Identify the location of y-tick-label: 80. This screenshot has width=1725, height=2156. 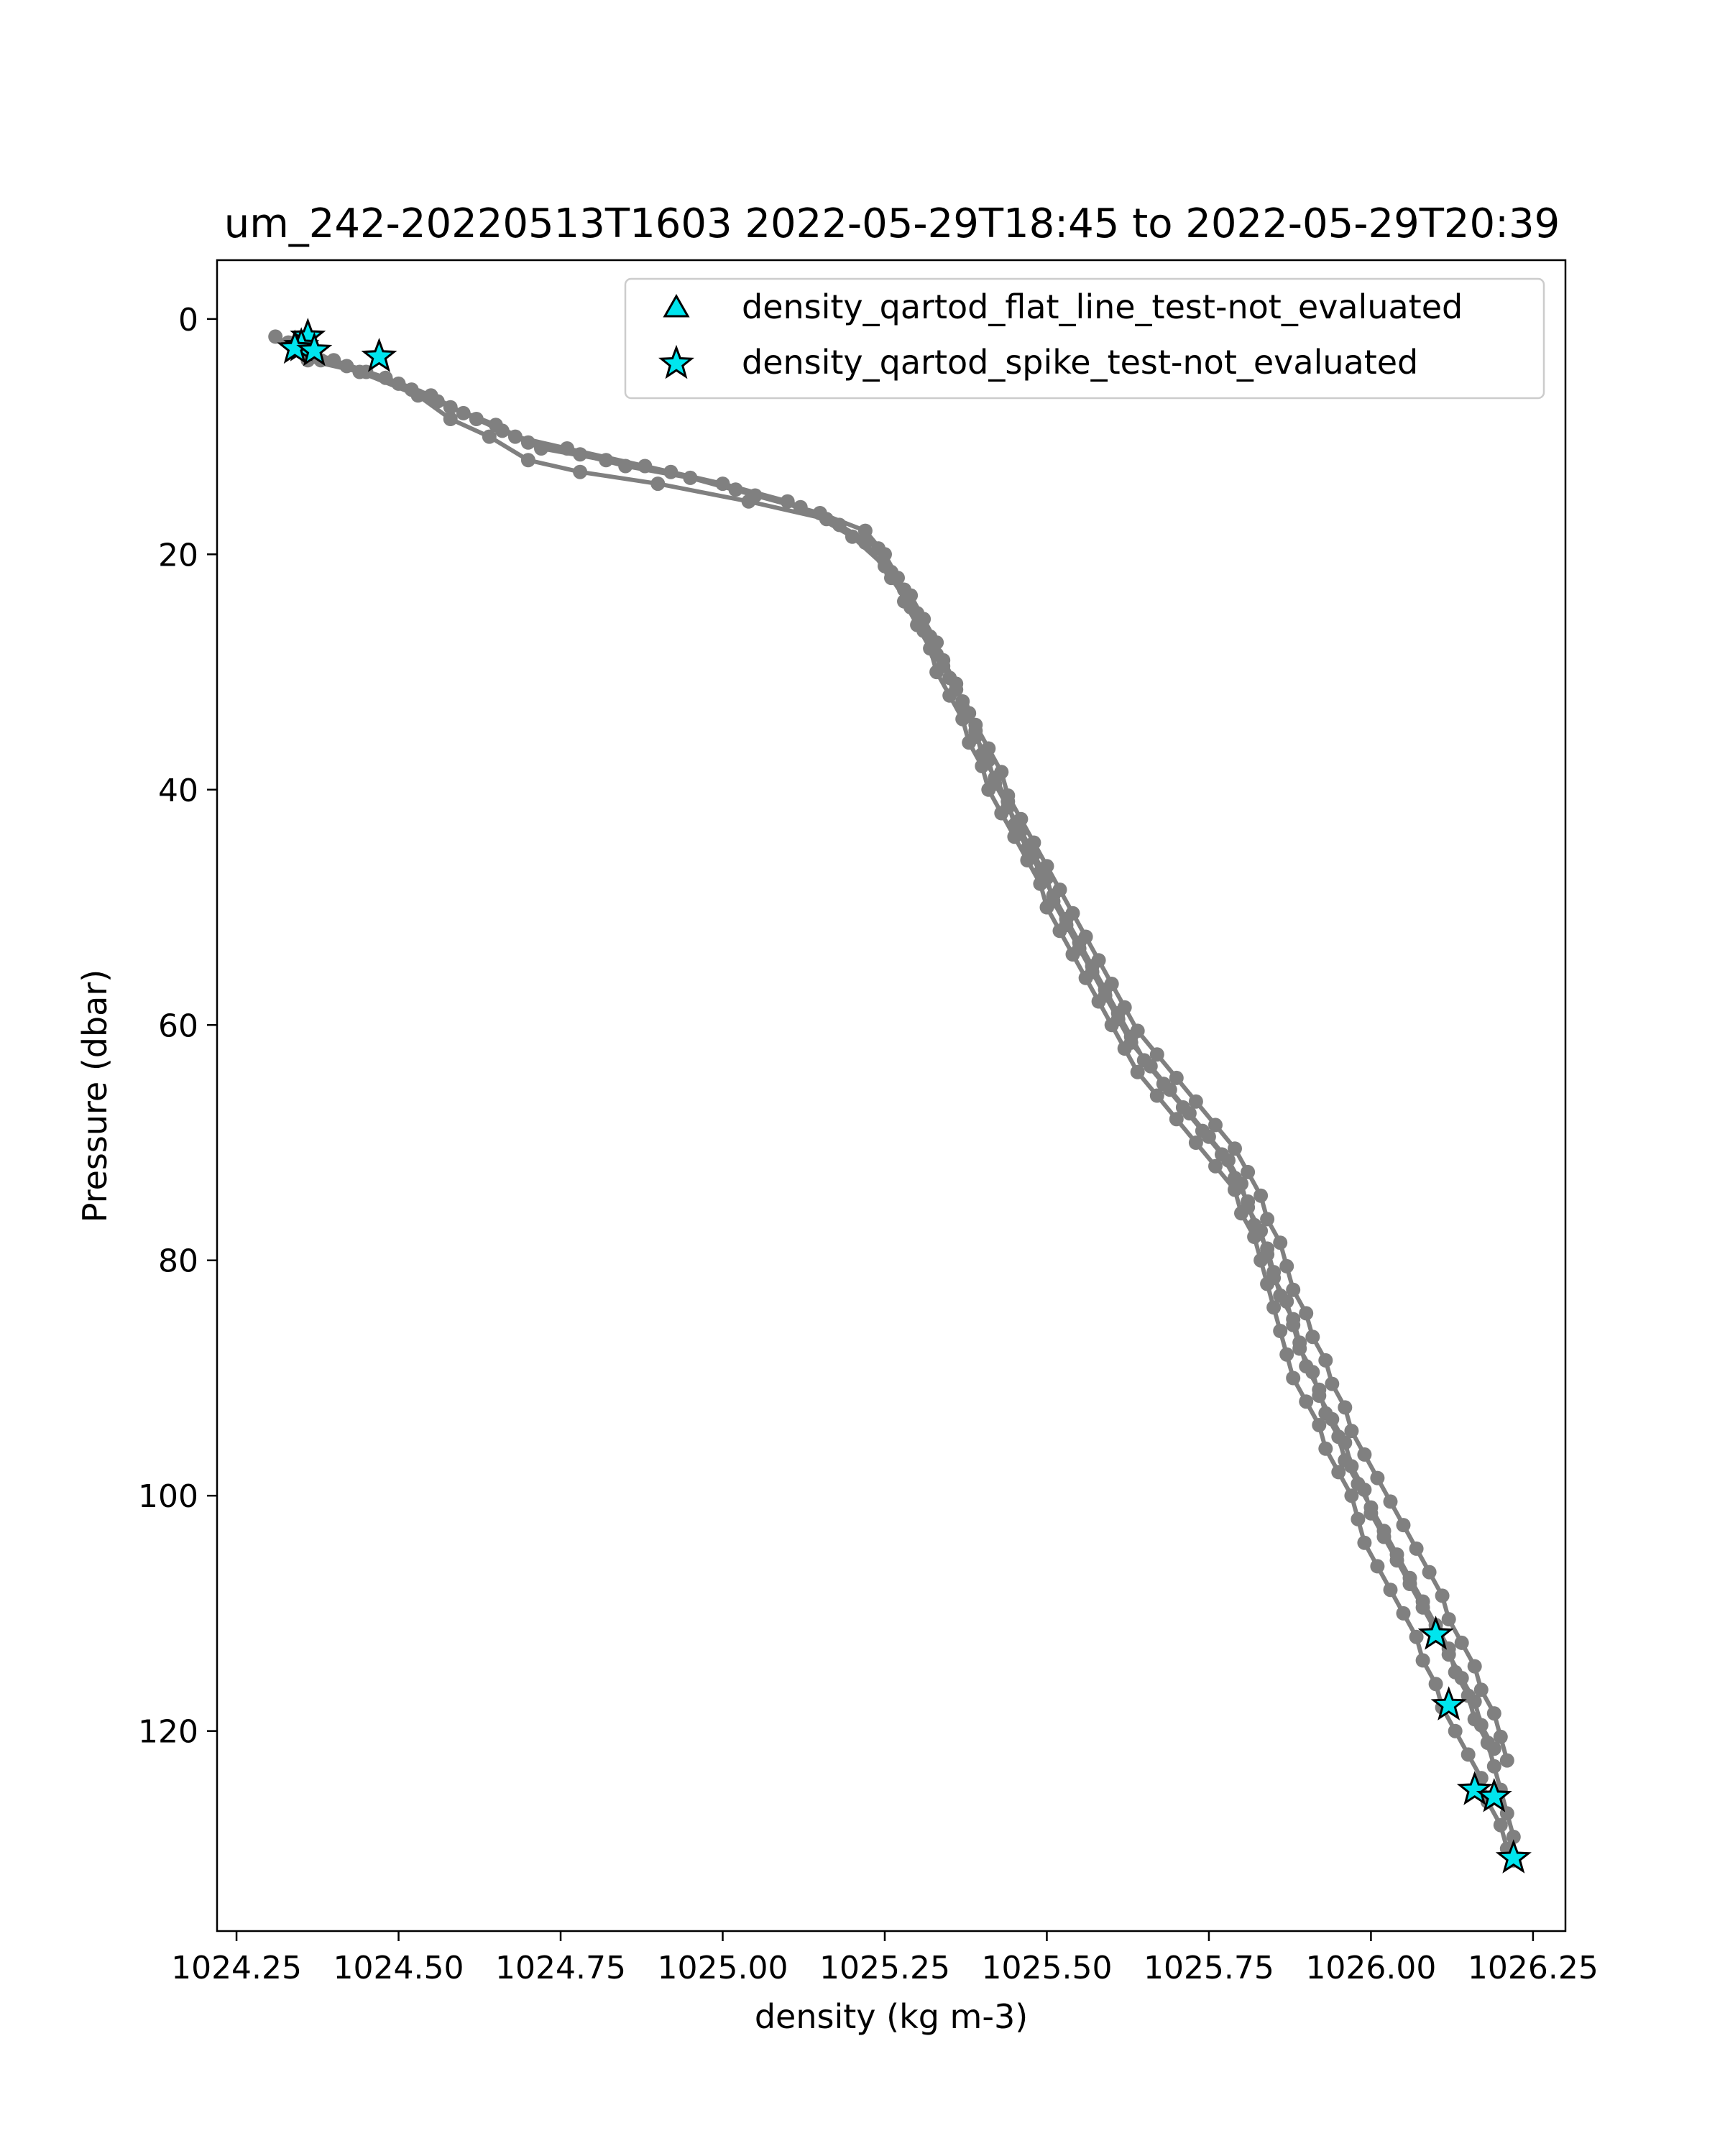
(178, 1261).